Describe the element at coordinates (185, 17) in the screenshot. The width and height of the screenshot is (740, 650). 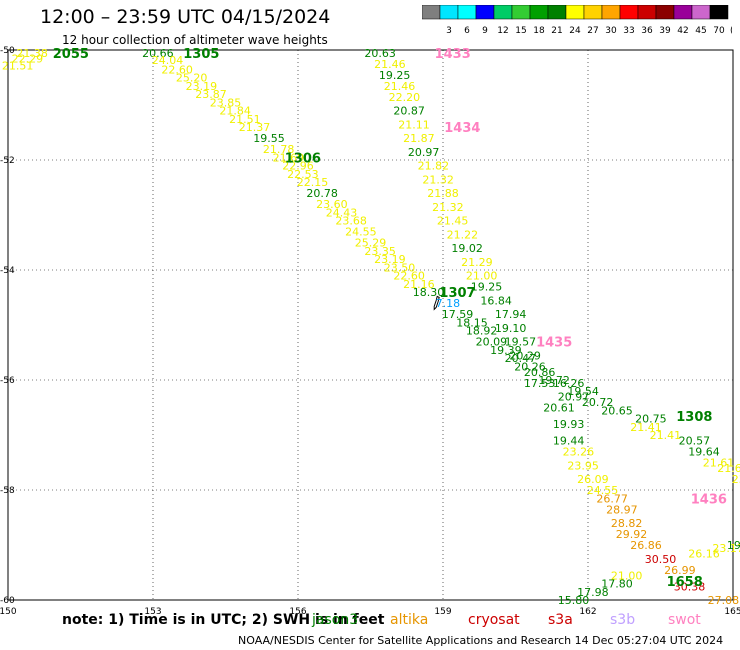
I see `map-title: 12:00 – 23:59 UTC 04/15/2024` at that location.